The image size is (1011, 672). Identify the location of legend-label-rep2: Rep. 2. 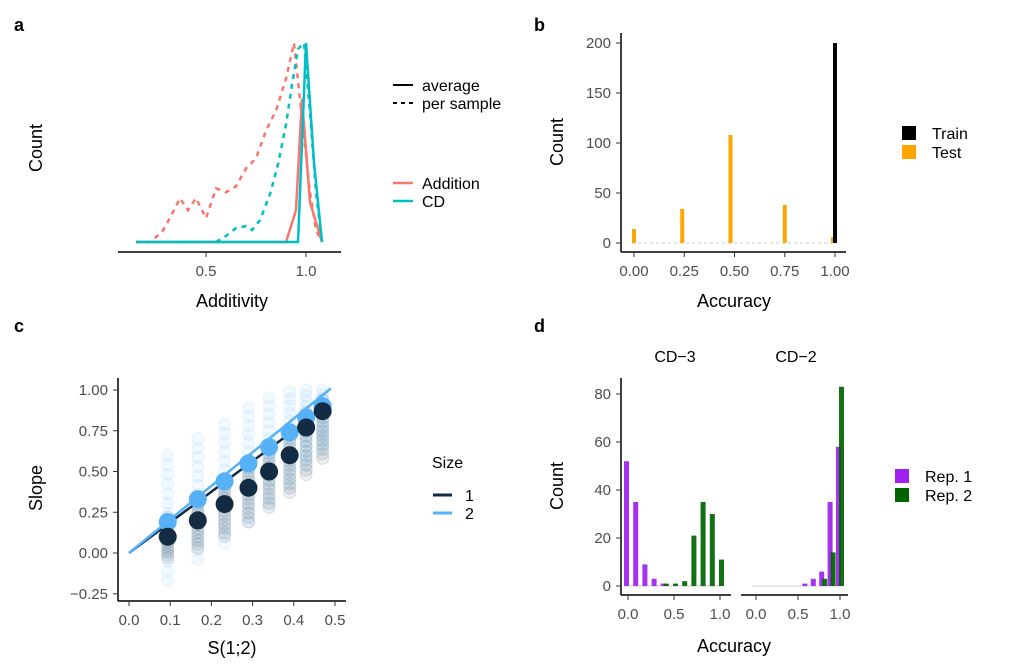
(948, 496).